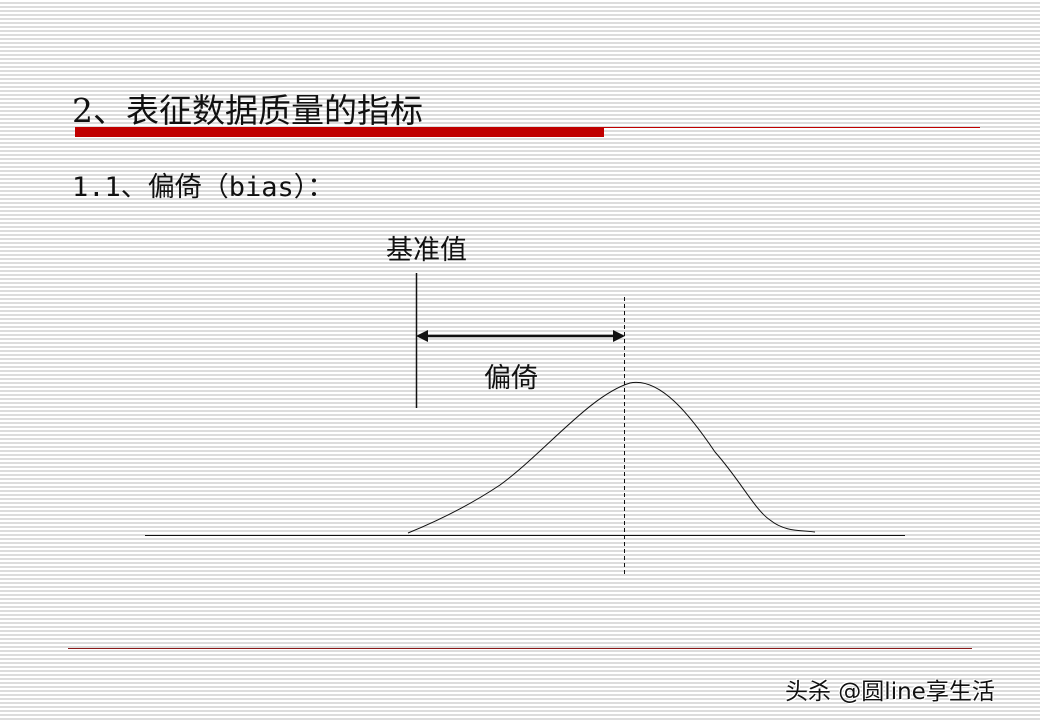  Describe the element at coordinates (611, 457) in the screenshot. I see `distribution-curve` at that location.